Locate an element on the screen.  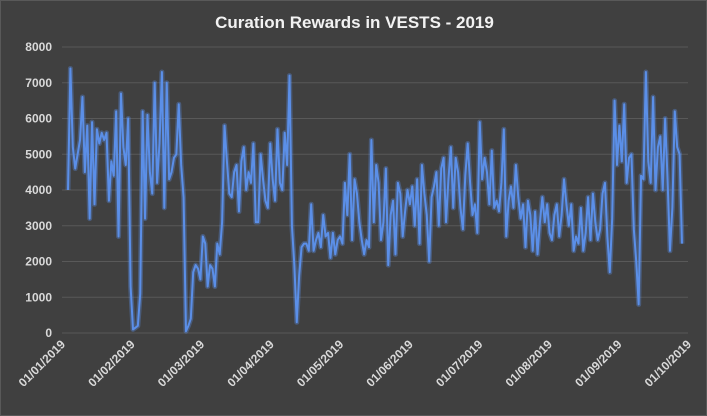
x-tick-label: 01/09/2019 is located at coordinates (598, 363).